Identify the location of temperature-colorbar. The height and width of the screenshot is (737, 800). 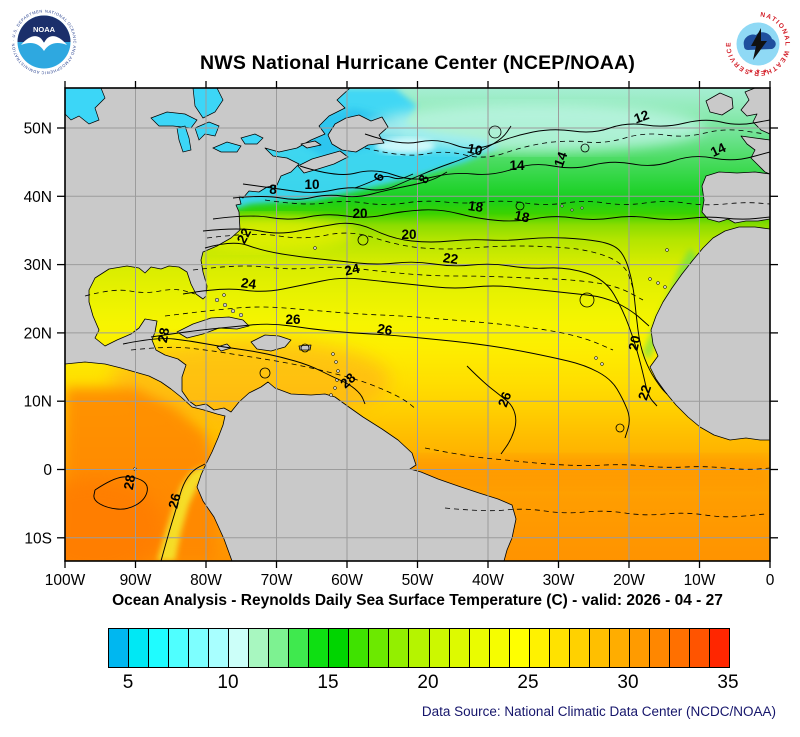
(419, 648).